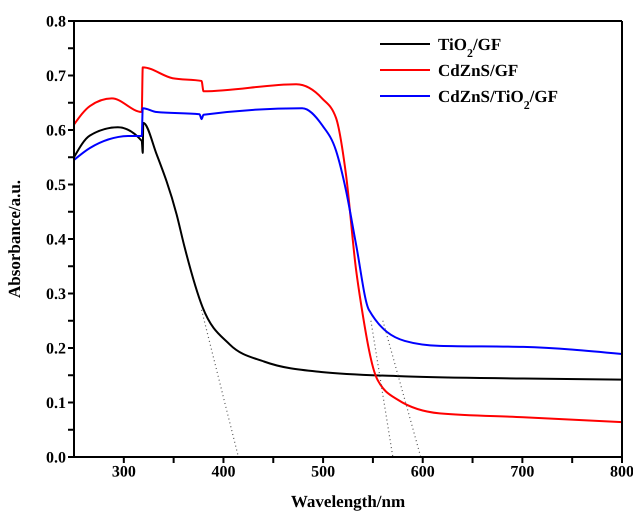  I want to click on y-axis-title: Absorbance/a.u., so click(14, 239).